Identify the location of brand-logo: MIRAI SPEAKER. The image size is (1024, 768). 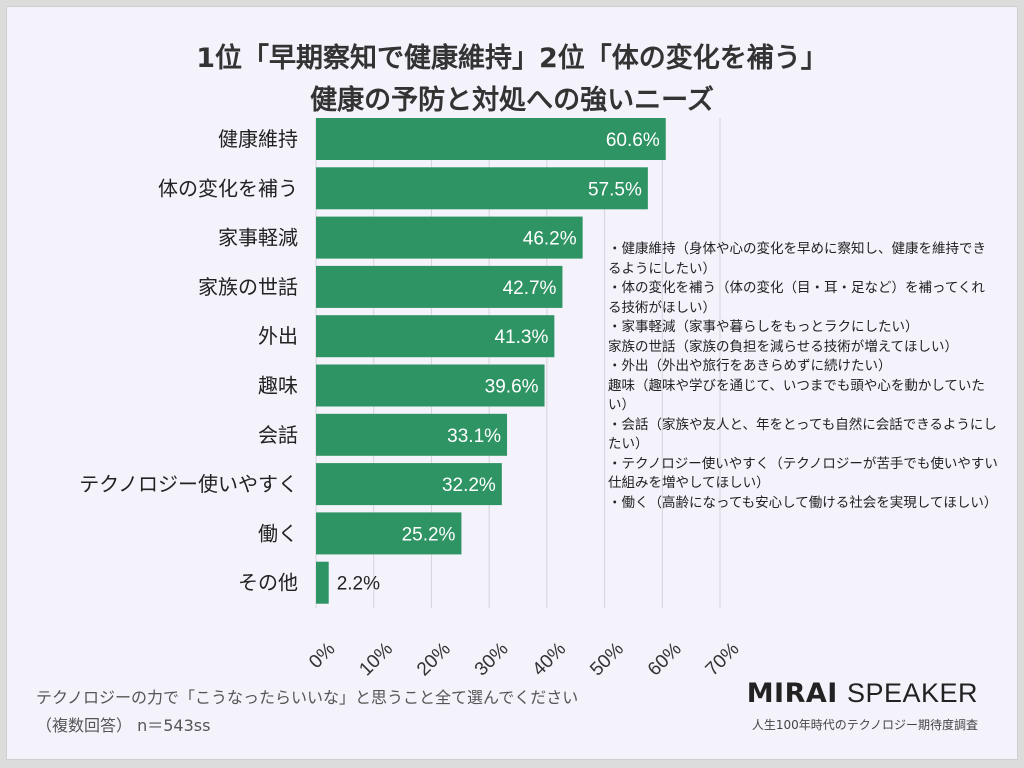
(862, 693).